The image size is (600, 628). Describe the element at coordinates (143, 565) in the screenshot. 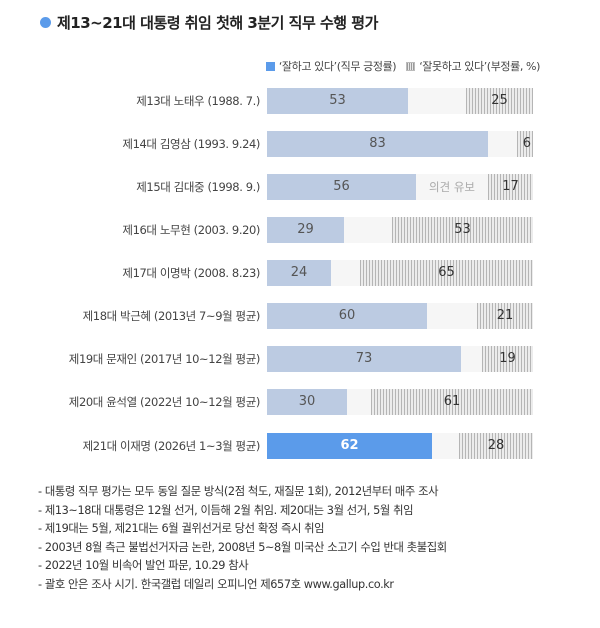

I see `footnote: - 2022년 10월 비속어 발언 파문, 10.29 참사` at that location.